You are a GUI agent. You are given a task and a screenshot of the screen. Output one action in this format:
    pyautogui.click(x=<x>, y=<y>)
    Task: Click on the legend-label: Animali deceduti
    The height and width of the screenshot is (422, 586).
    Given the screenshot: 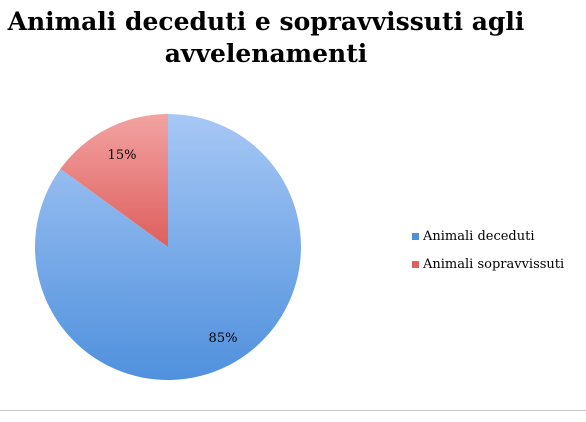 What is the action you would take?
    pyautogui.click(x=479, y=236)
    